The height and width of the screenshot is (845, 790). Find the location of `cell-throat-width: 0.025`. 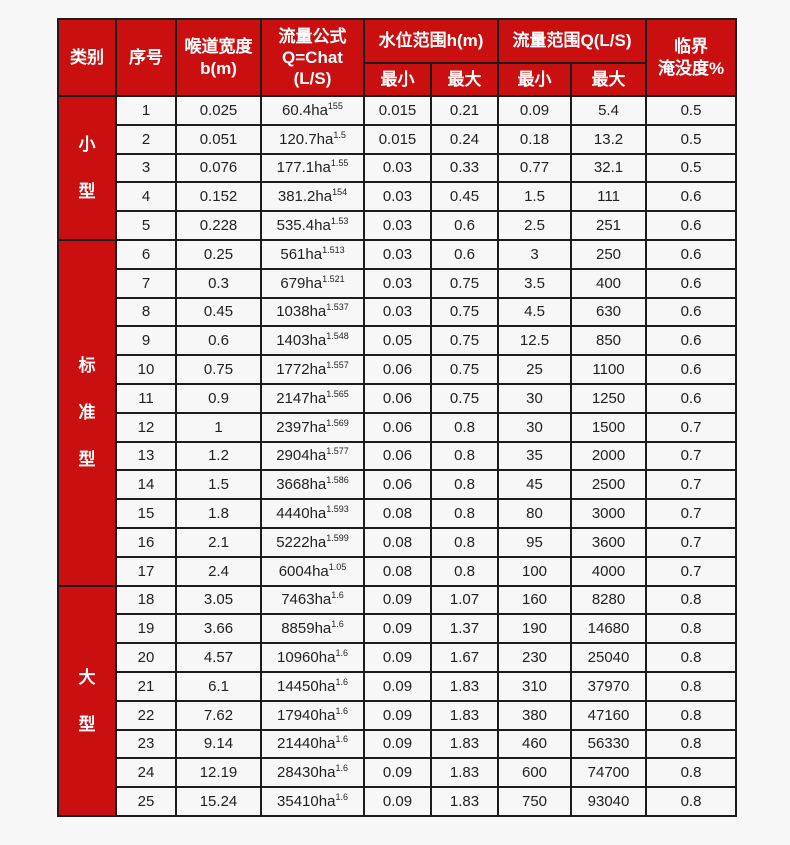

cell-throat-width: 0.025 is located at coordinates (218, 110).